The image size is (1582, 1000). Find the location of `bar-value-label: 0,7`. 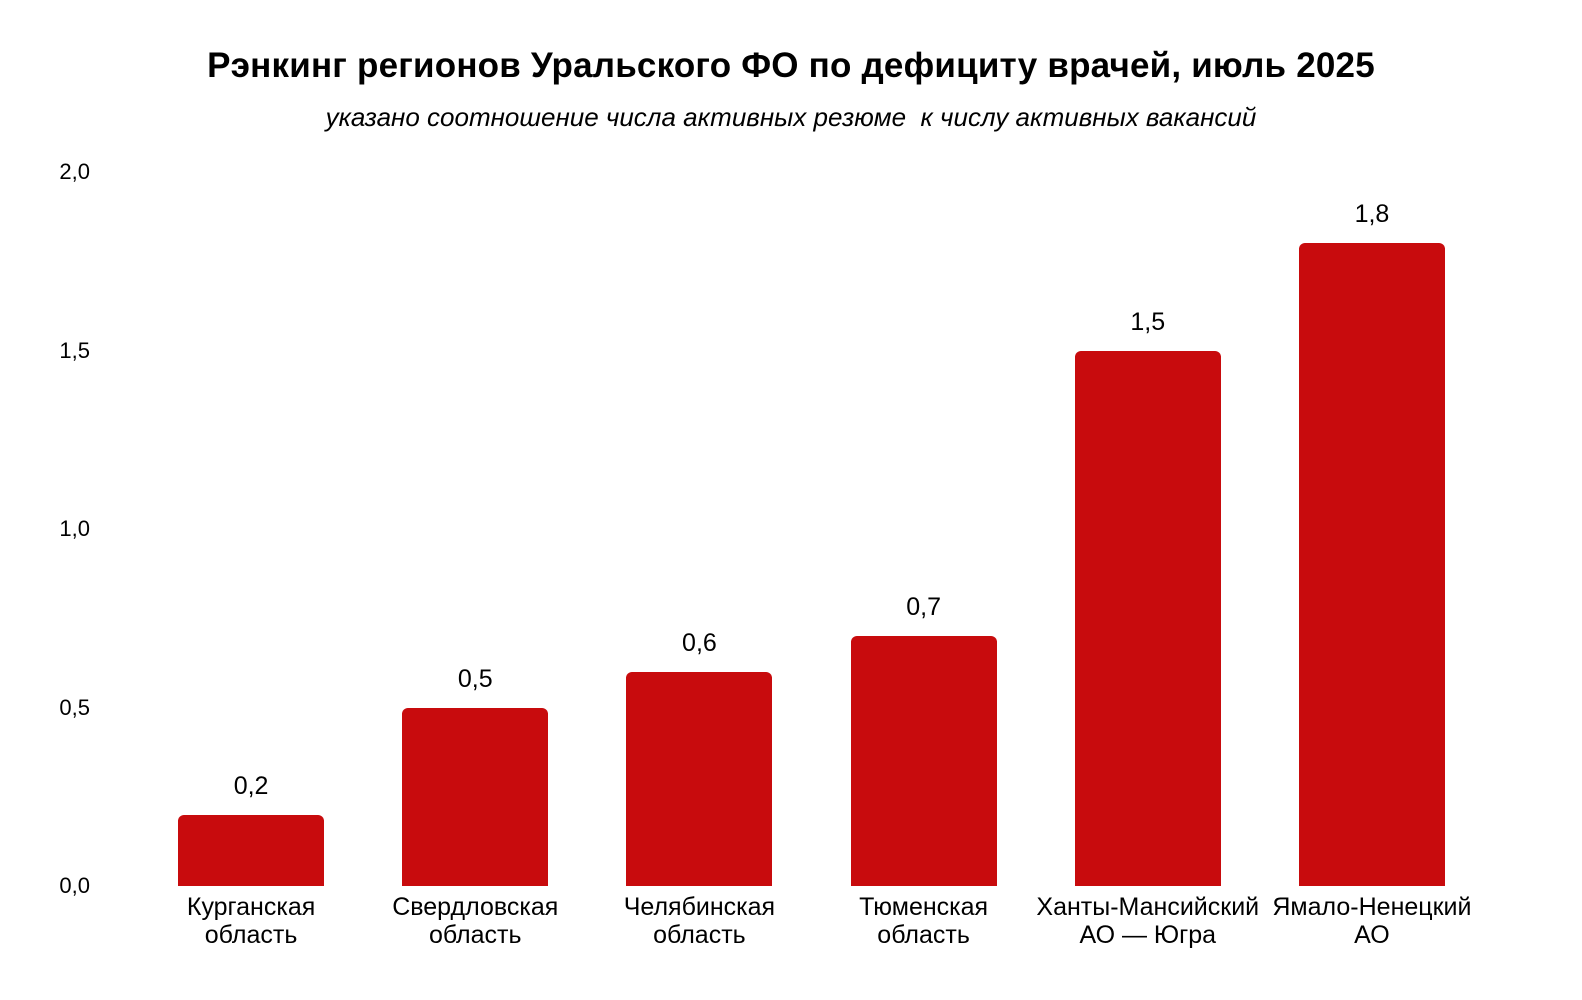

bar-value-label: 0,7 is located at coordinates (923, 607).